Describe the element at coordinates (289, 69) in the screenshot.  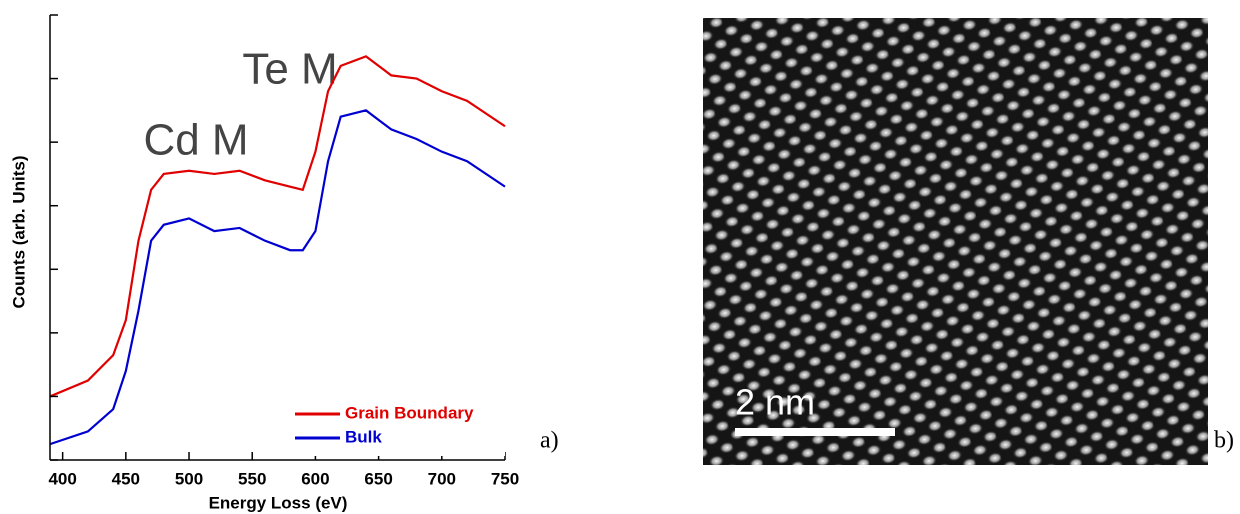
I see `annotation: Te M` at that location.